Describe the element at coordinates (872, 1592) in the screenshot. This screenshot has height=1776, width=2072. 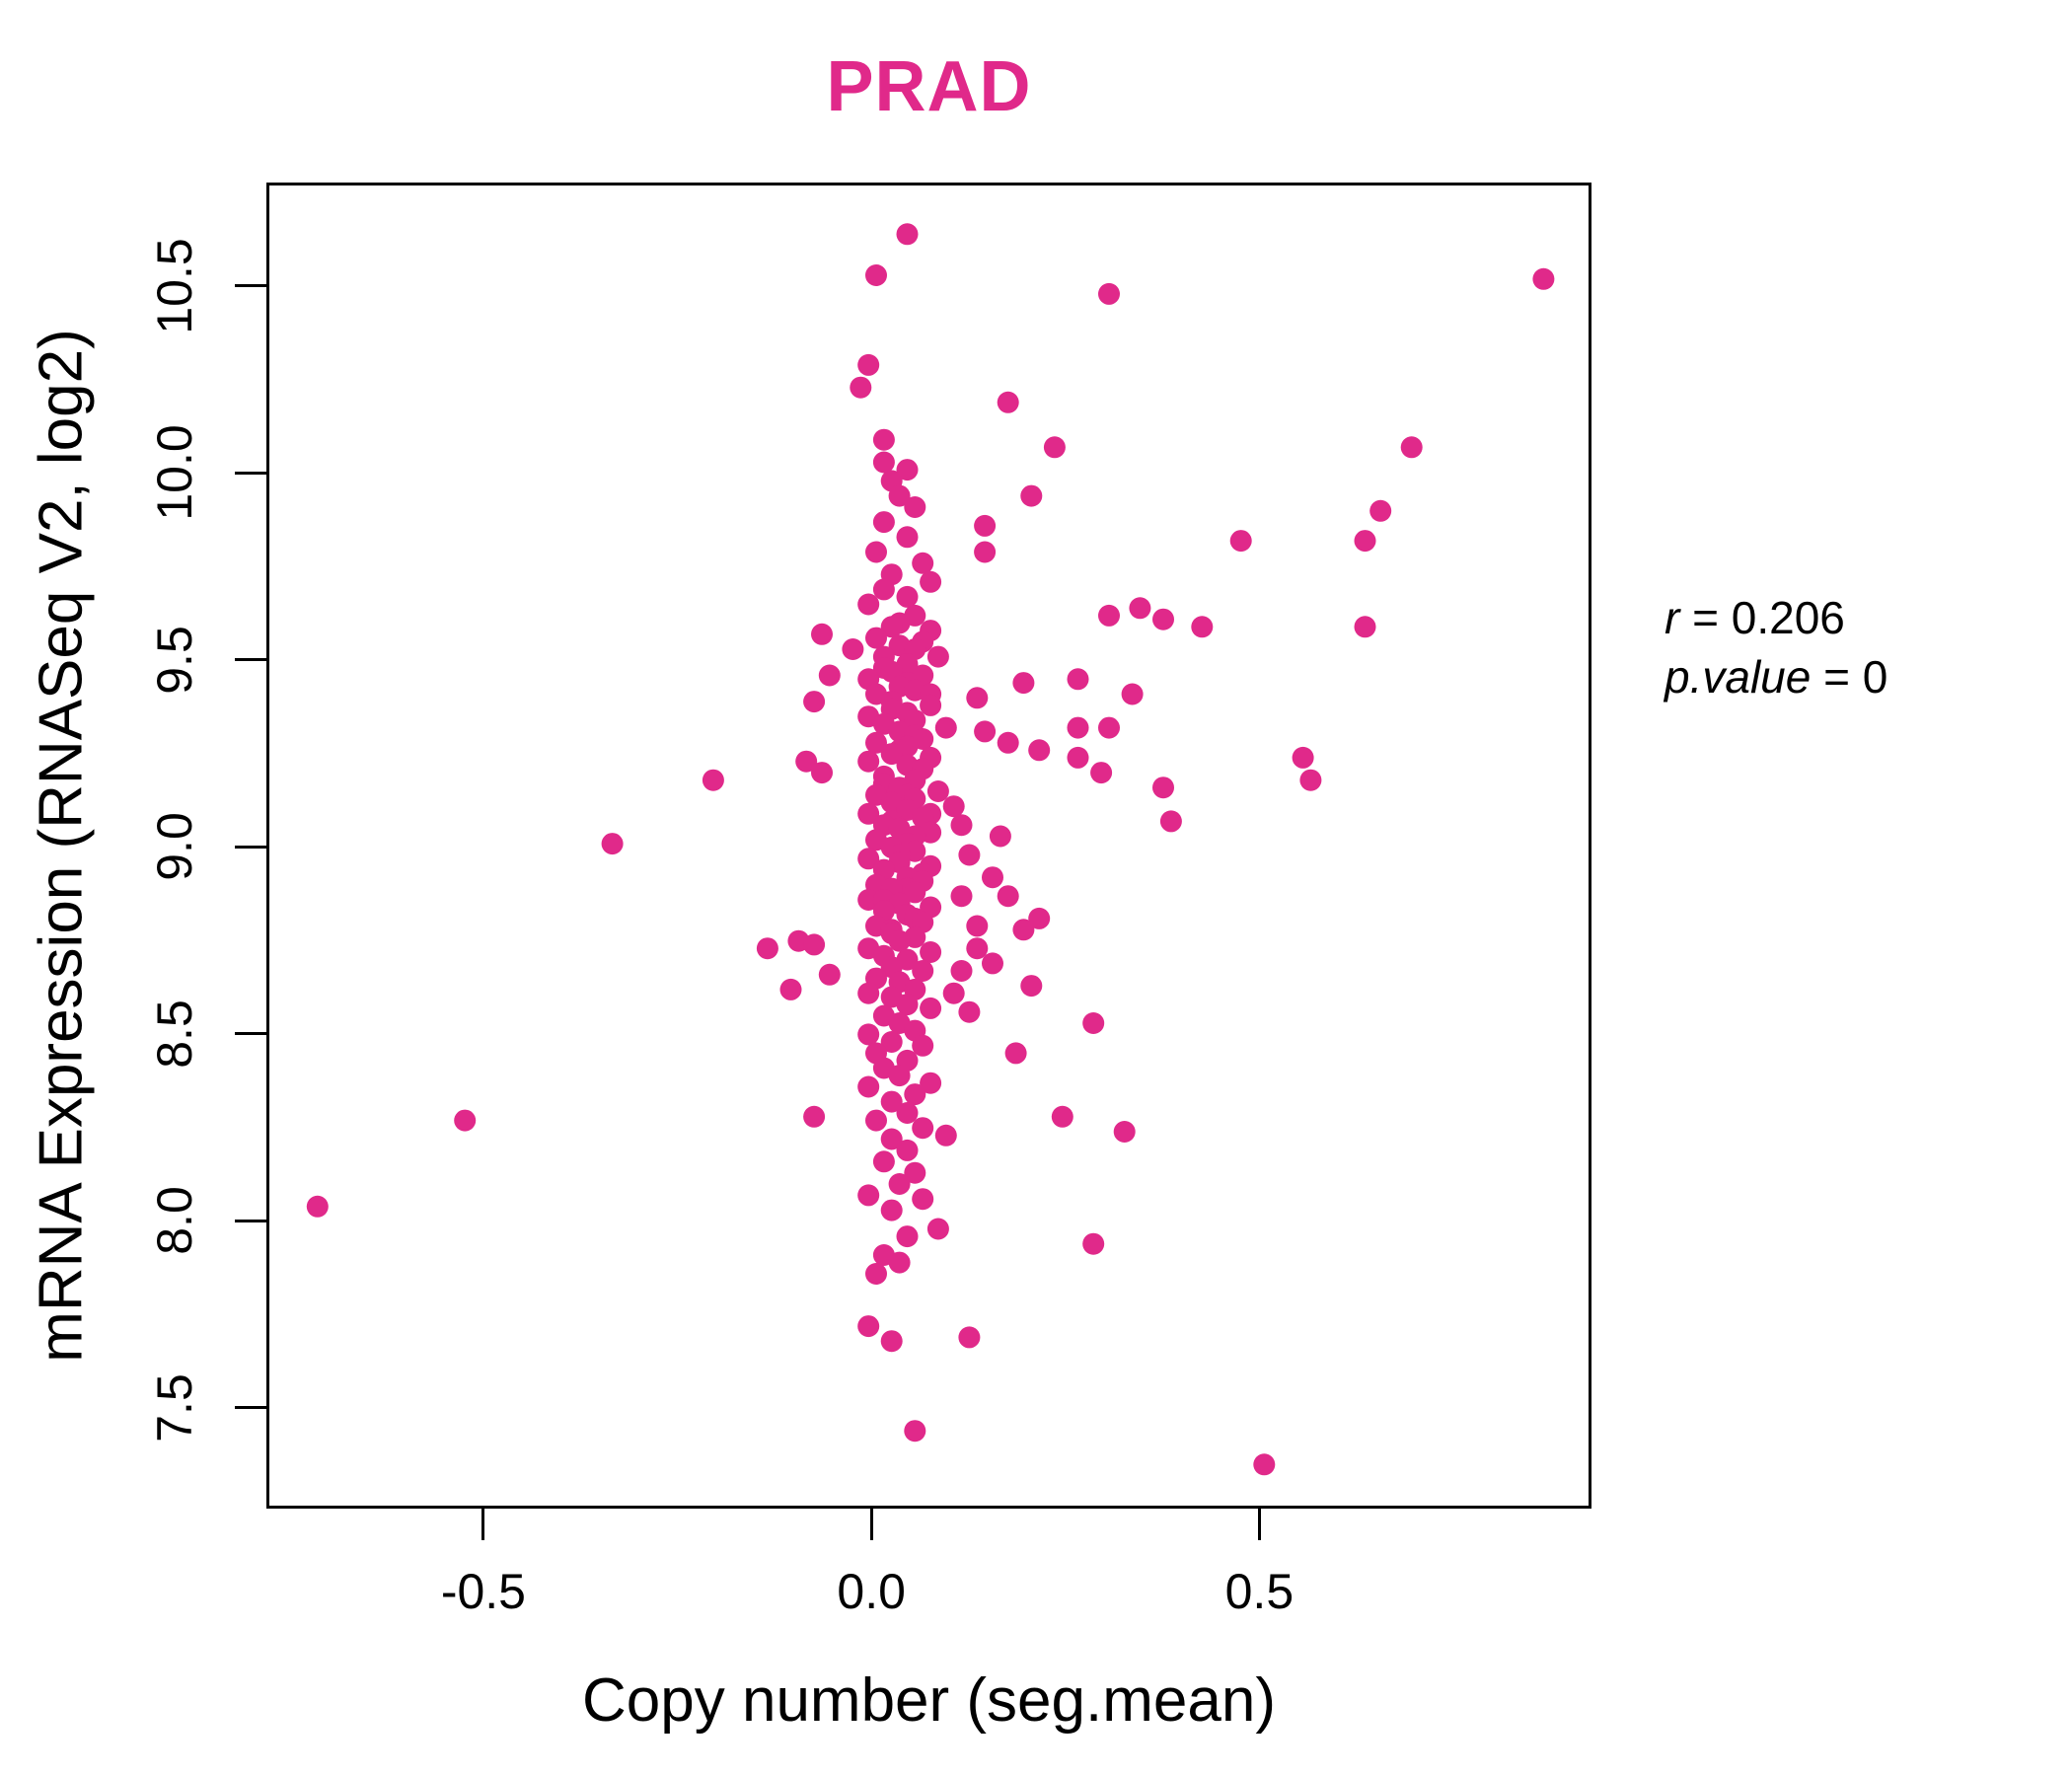
I see `x-axis-tick-label: 0.0` at that location.